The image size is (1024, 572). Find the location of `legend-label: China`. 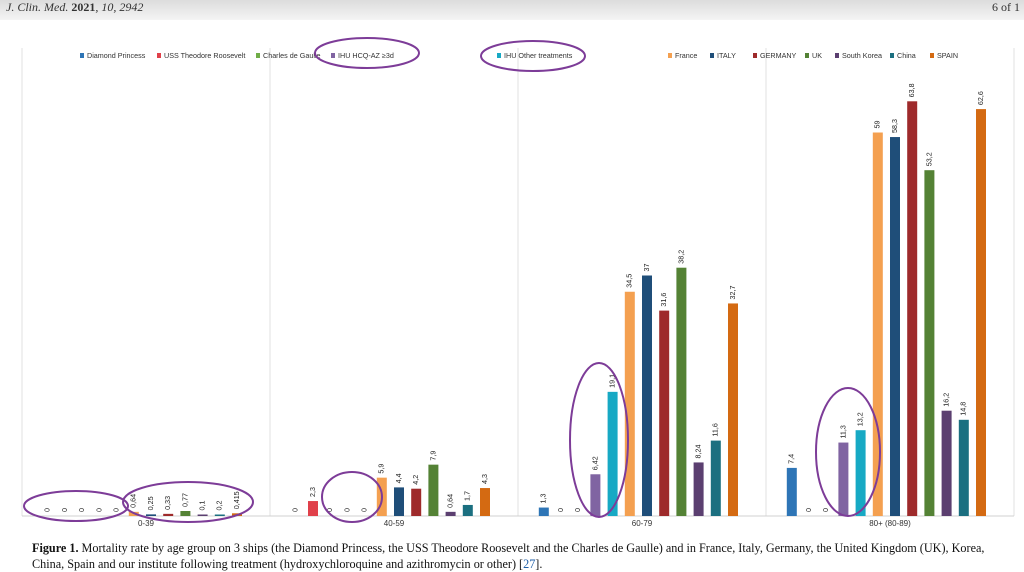

legend-label: China is located at coordinates (906, 55).